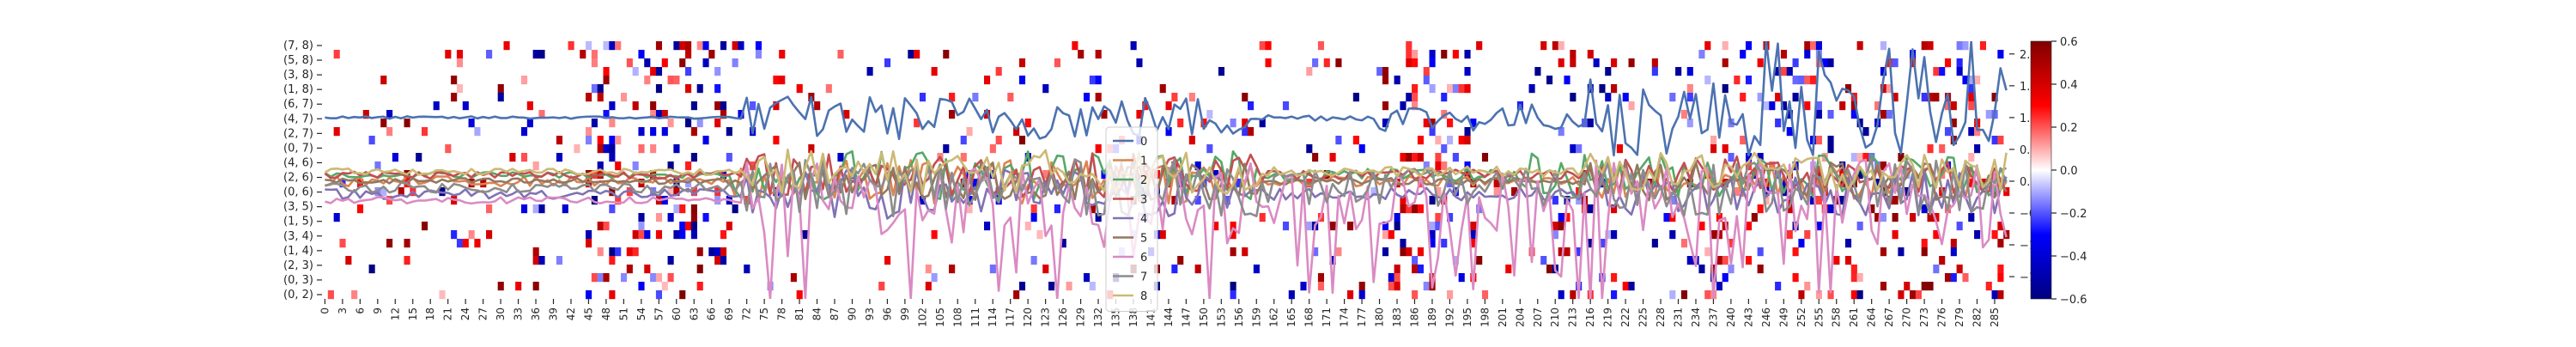 The height and width of the screenshot is (347, 2576). What do you see at coordinates (1144, 239) in the screenshot?
I see `legend-label-5: 5` at bounding box center [1144, 239].